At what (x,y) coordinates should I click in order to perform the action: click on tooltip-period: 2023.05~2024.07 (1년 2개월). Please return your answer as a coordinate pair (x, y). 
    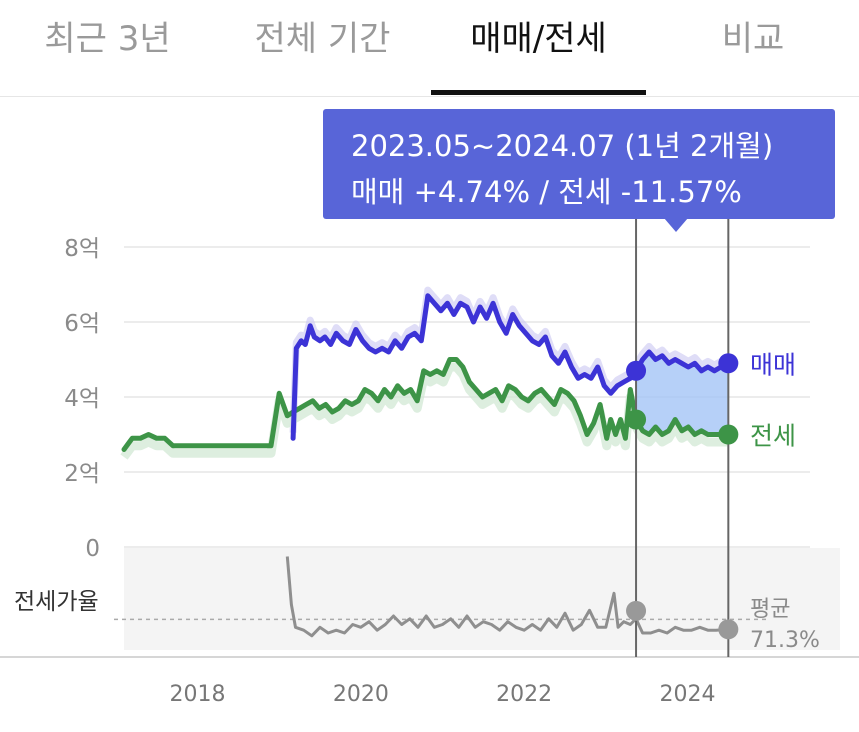
    Looking at the image, I should click on (562, 146).